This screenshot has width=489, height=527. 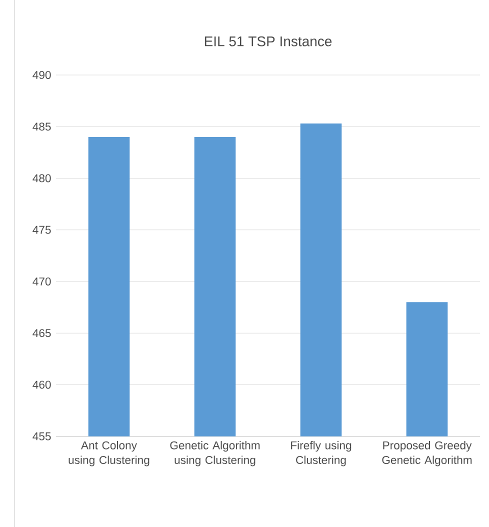 I want to click on x-tick-label: Ant Colony using Clustering, so click(x=109, y=453).